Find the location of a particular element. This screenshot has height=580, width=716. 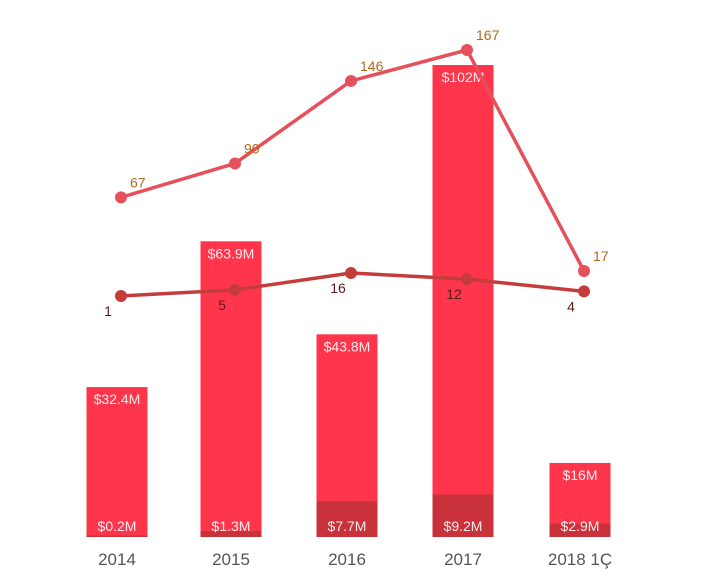

x-axis-ticks: 2014 2015 2016 2017 2018 1Ç is located at coordinates (355, 559).